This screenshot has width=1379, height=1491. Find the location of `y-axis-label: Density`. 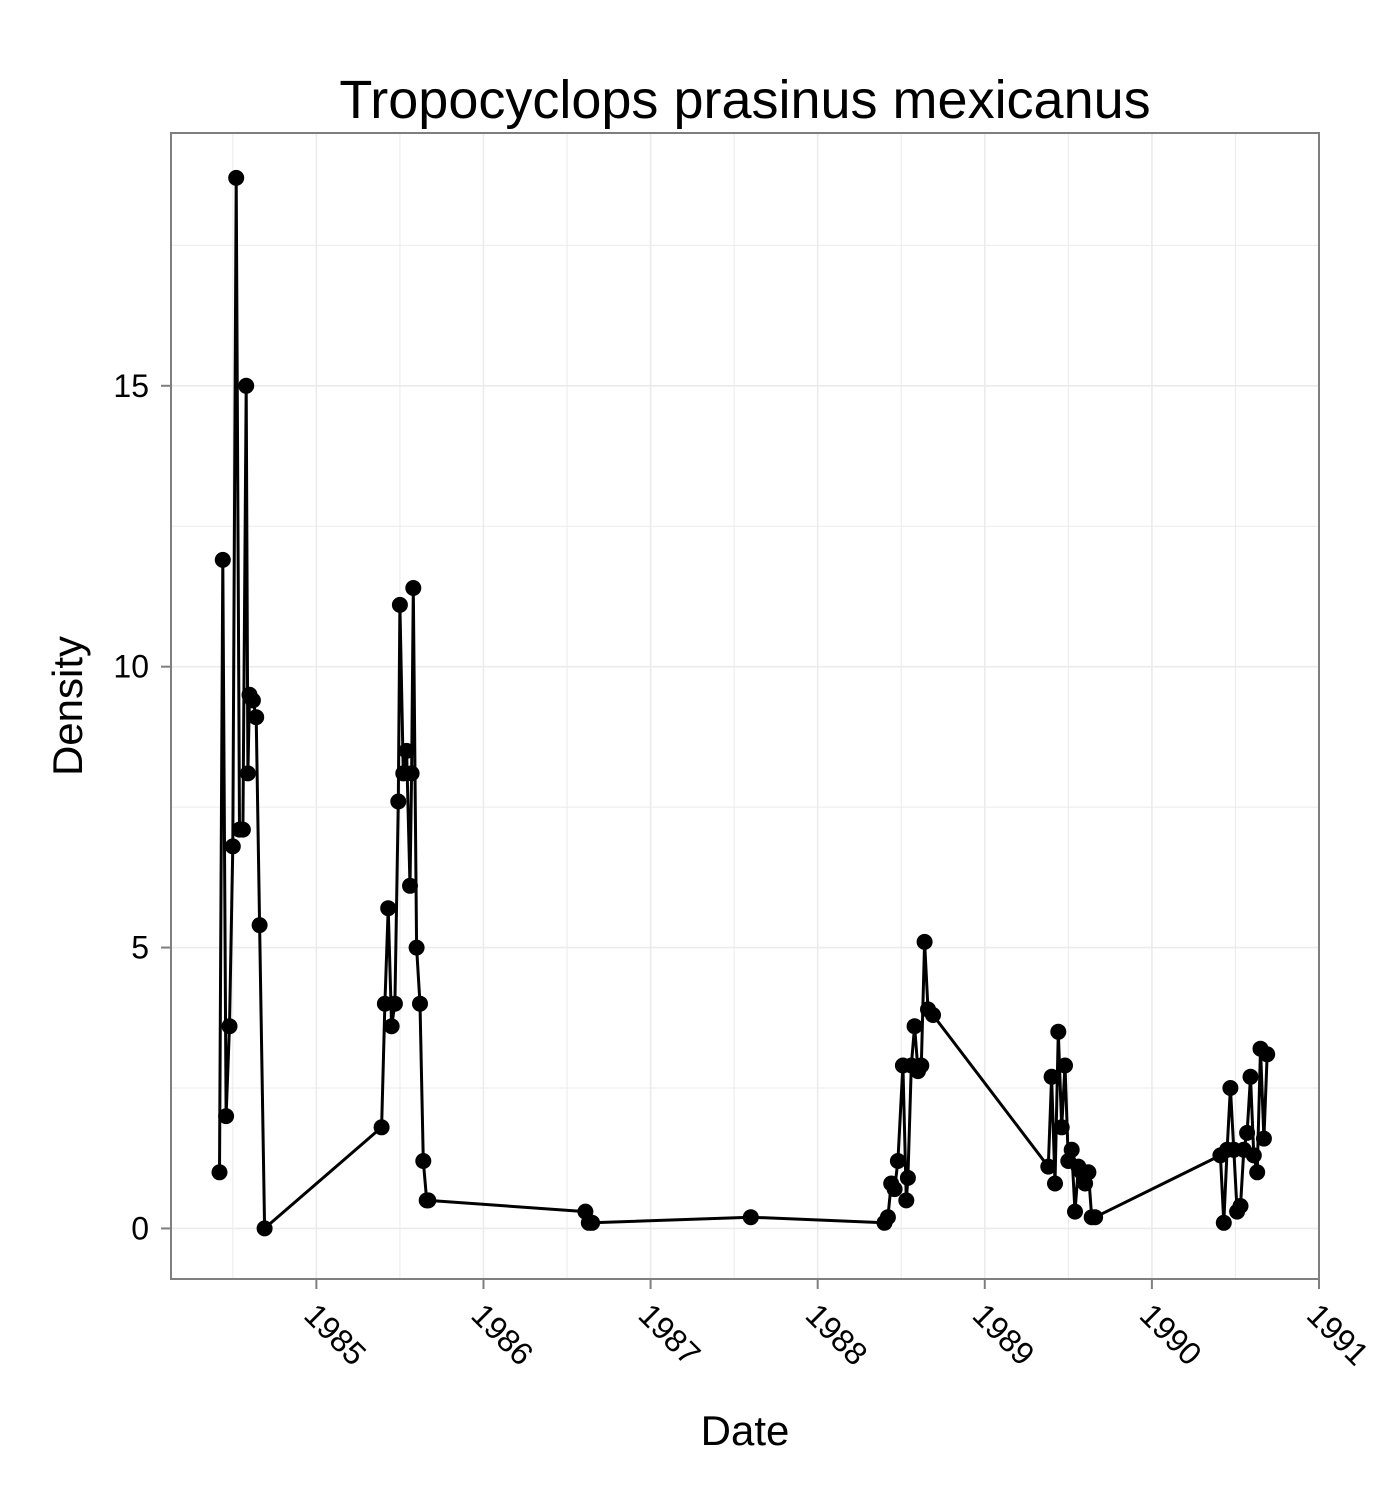

y-axis-label: Density is located at coordinates (67, 706).